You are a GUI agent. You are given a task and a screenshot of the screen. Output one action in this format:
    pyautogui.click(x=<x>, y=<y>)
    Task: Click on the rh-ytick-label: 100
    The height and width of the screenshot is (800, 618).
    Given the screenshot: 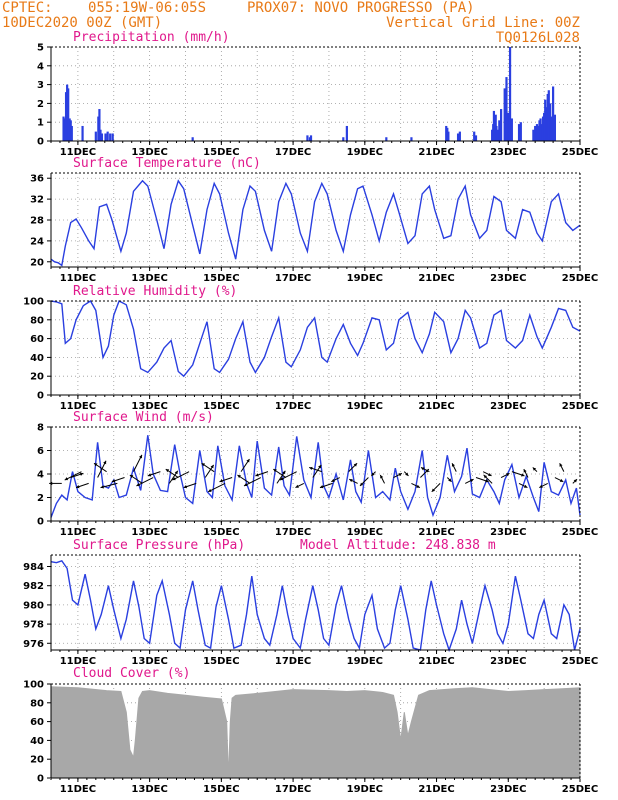 What is the action you would take?
    pyautogui.click(x=33, y=302)
    